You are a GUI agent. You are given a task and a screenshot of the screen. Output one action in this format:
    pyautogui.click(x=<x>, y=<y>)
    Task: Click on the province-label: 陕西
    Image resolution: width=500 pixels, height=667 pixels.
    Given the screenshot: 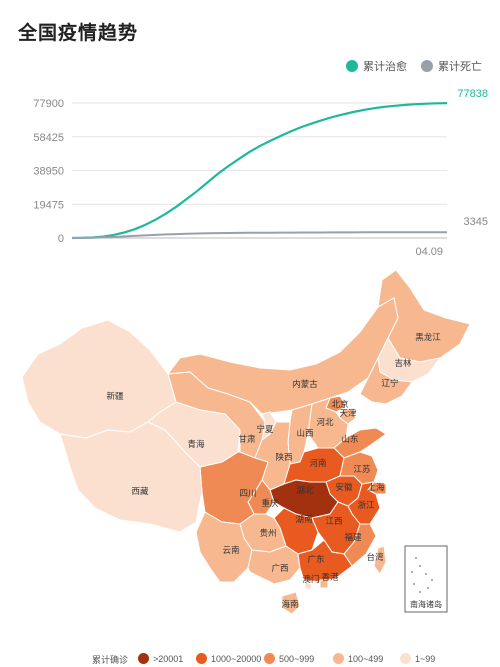 What is the action you would take?
    pyautogui.click(x=283, y=457)
    